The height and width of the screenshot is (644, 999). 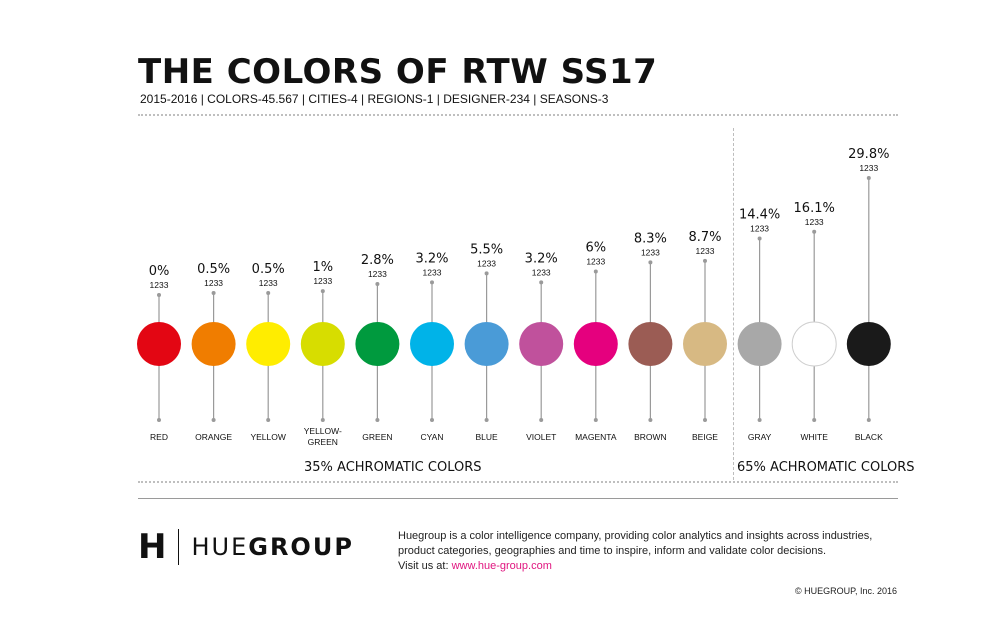 What do you see at coordinates (759, 344) in the screenshot?
I see `swatch-gray` at bounding box center [759, 344].